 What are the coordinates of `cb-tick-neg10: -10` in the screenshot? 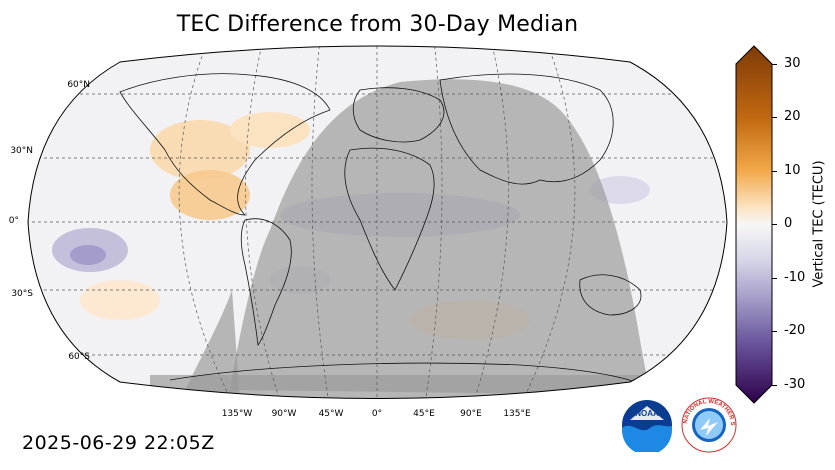 It's located at (795, 277).